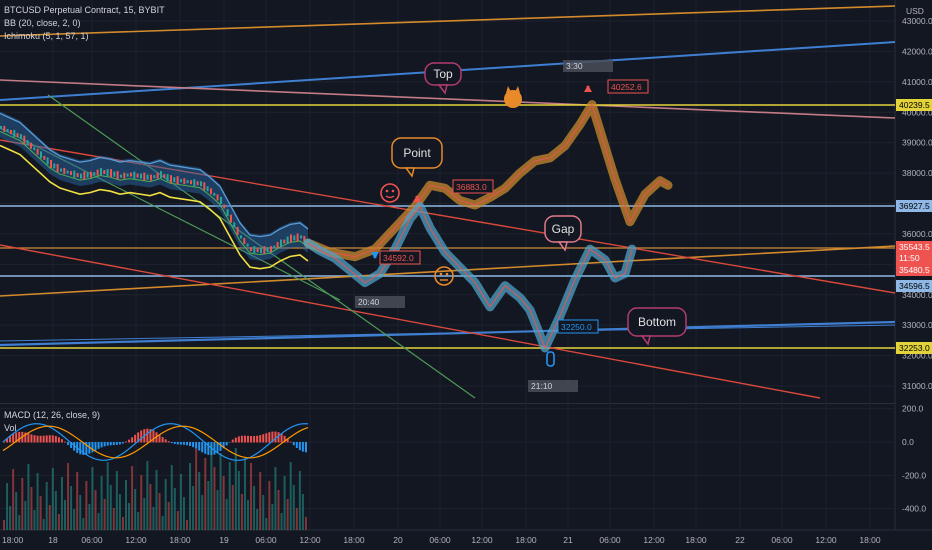 This screenshot has height=550, width=932. I want to click on legend-symbol: BTCUSD Perpetual Contract, 15, BYBIT, so click(84, 10).